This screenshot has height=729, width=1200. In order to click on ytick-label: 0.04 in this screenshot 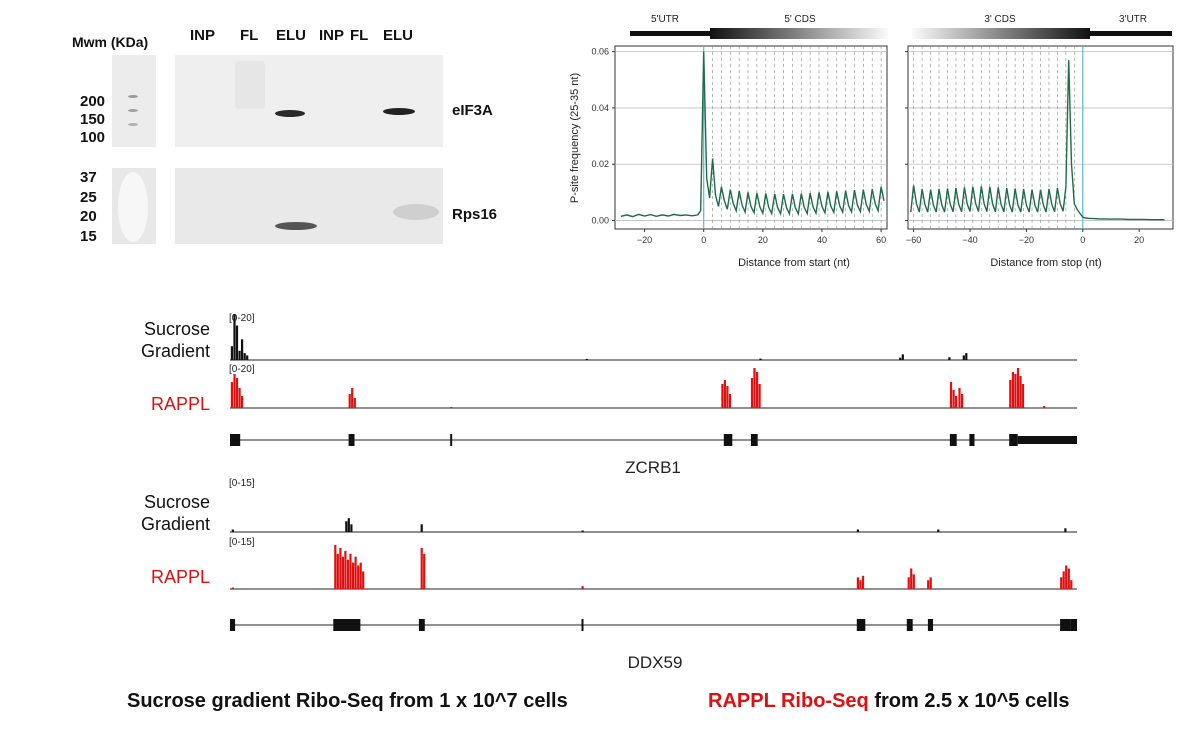, I will do `click(600, 108)`.